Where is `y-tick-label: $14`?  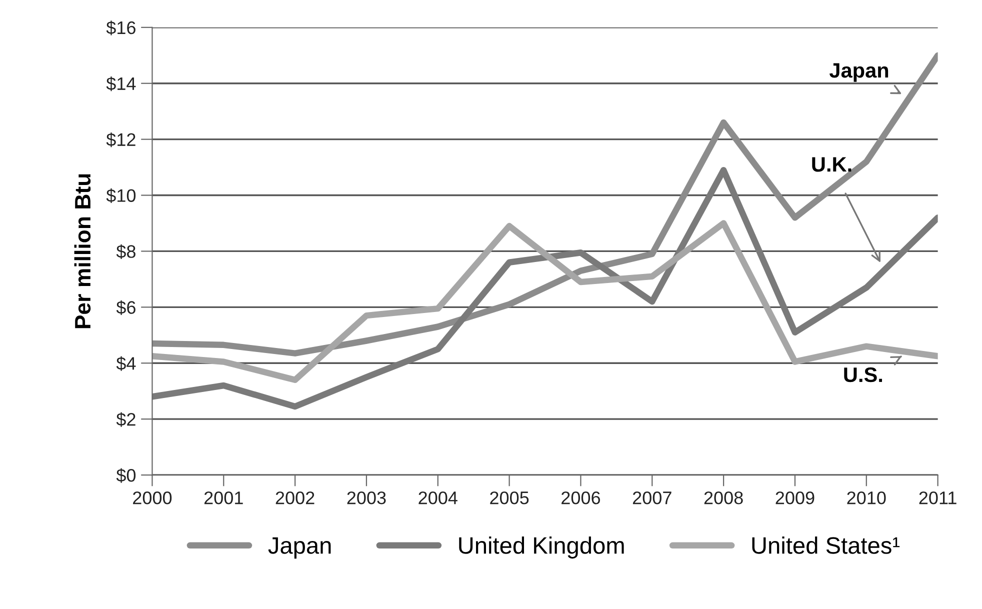 y-tick-label: $14 is located at coordinates (121, 84).